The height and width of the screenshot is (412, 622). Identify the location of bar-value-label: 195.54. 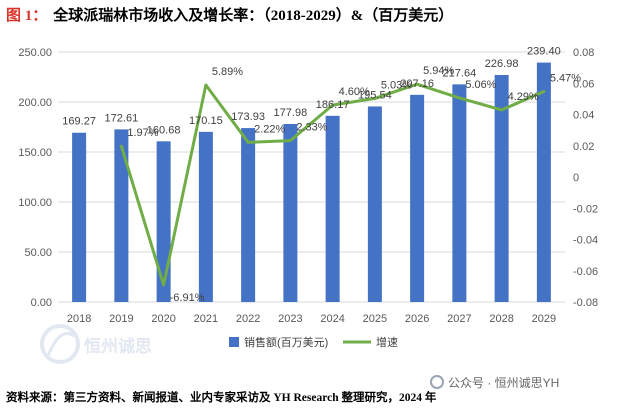
(375, 95).